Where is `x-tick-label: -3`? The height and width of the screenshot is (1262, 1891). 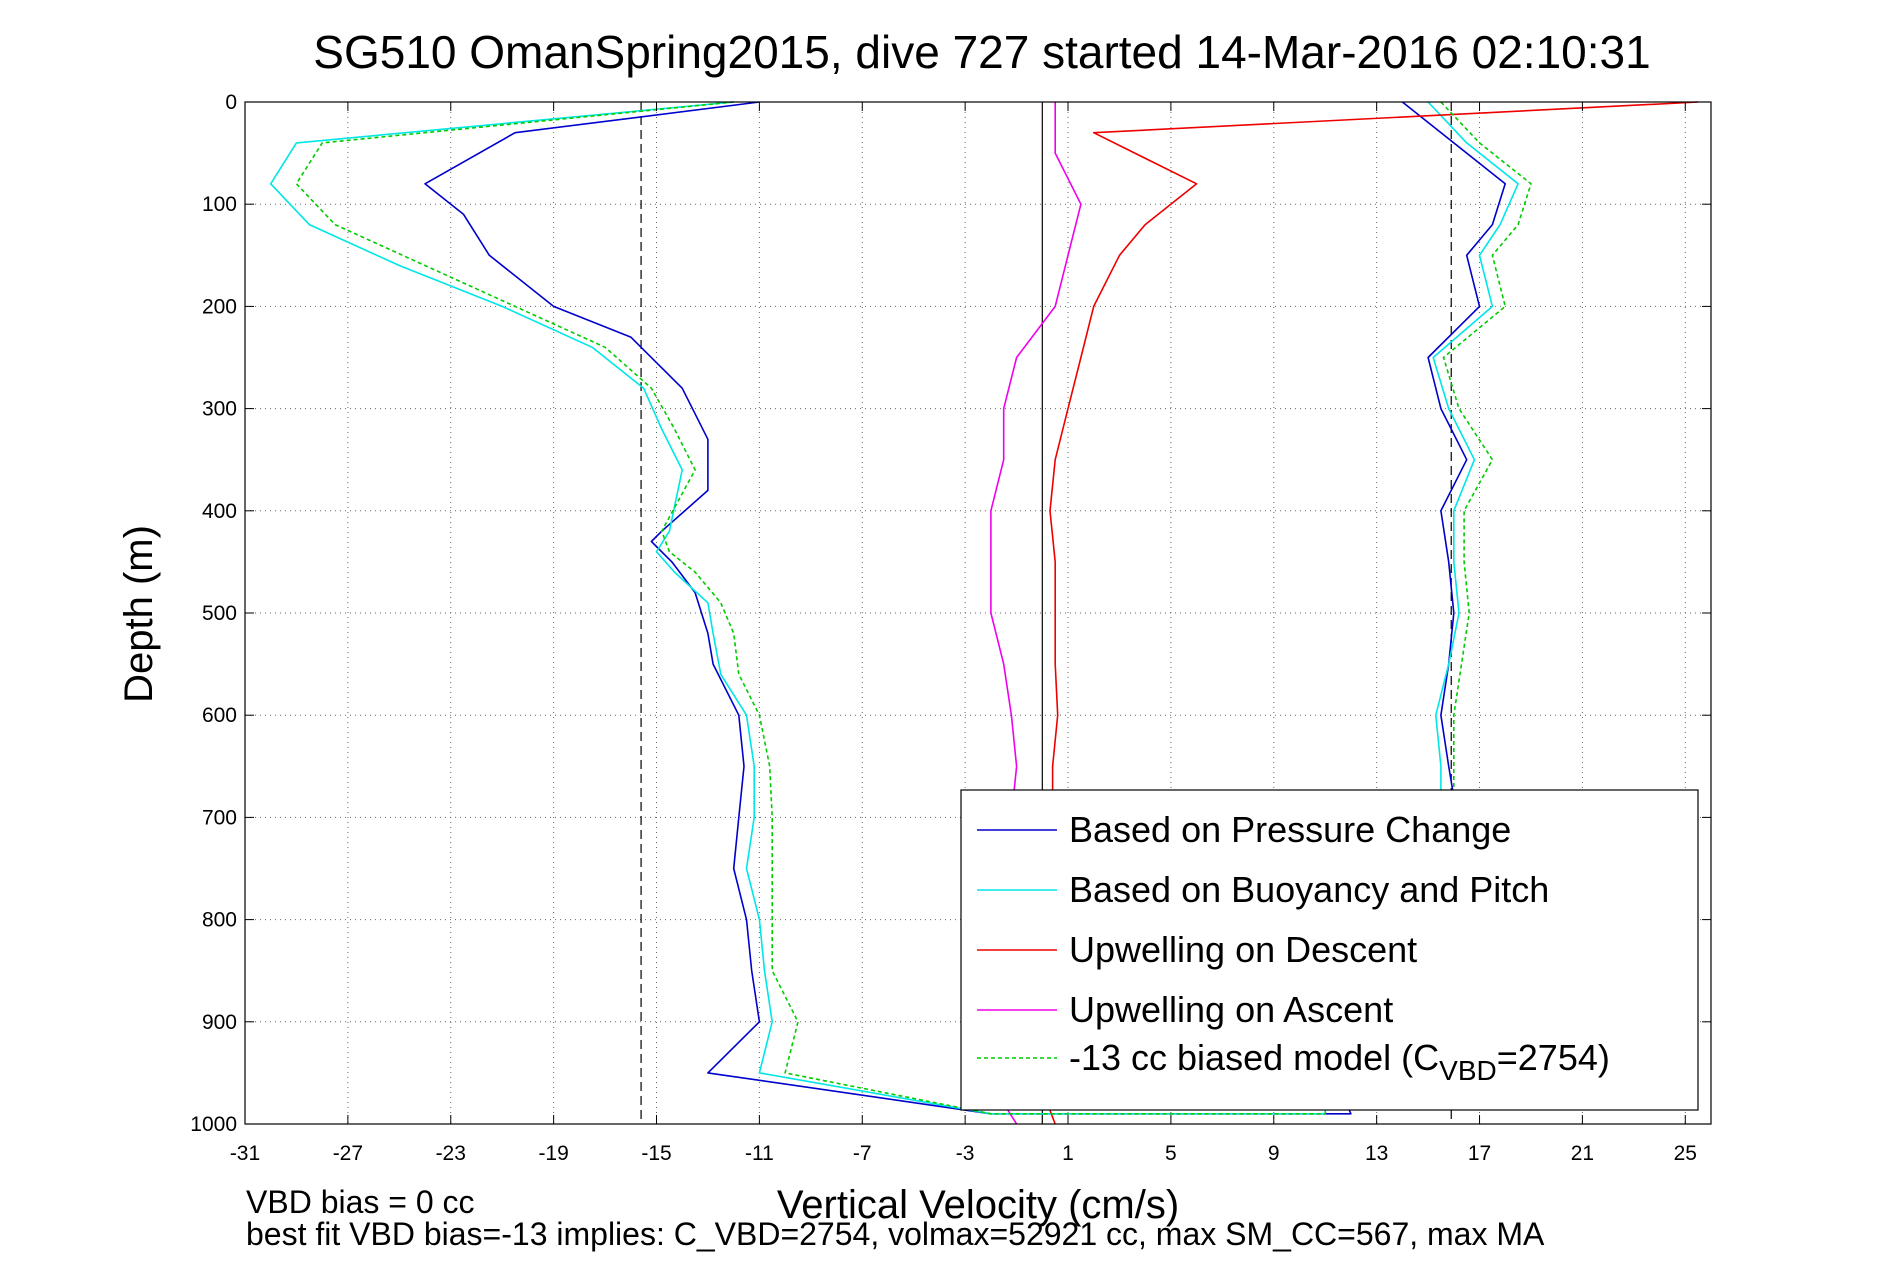
x-tick-label: -3 is located at coordinates (965, 1153).